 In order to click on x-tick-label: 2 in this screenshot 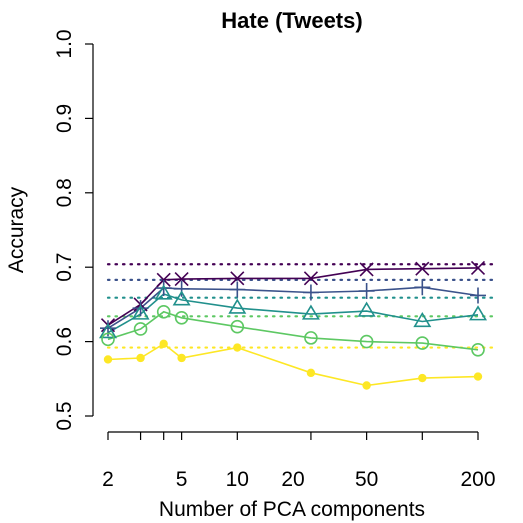, I will do `click(108, 479)`.